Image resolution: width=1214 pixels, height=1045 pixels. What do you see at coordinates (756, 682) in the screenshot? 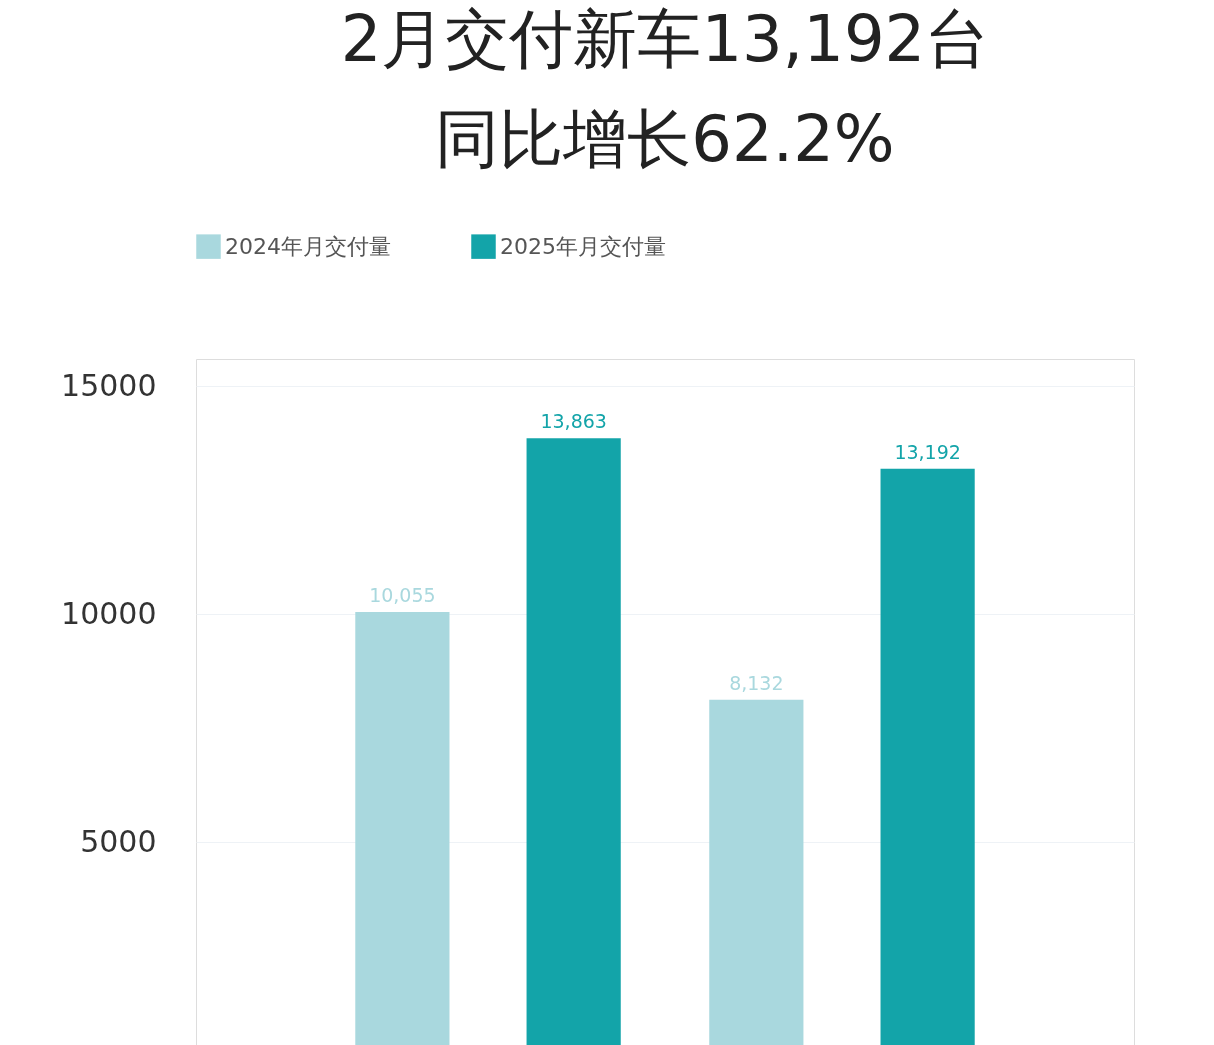
I see `data-label: 8,132` at bounding box center [756, 682].